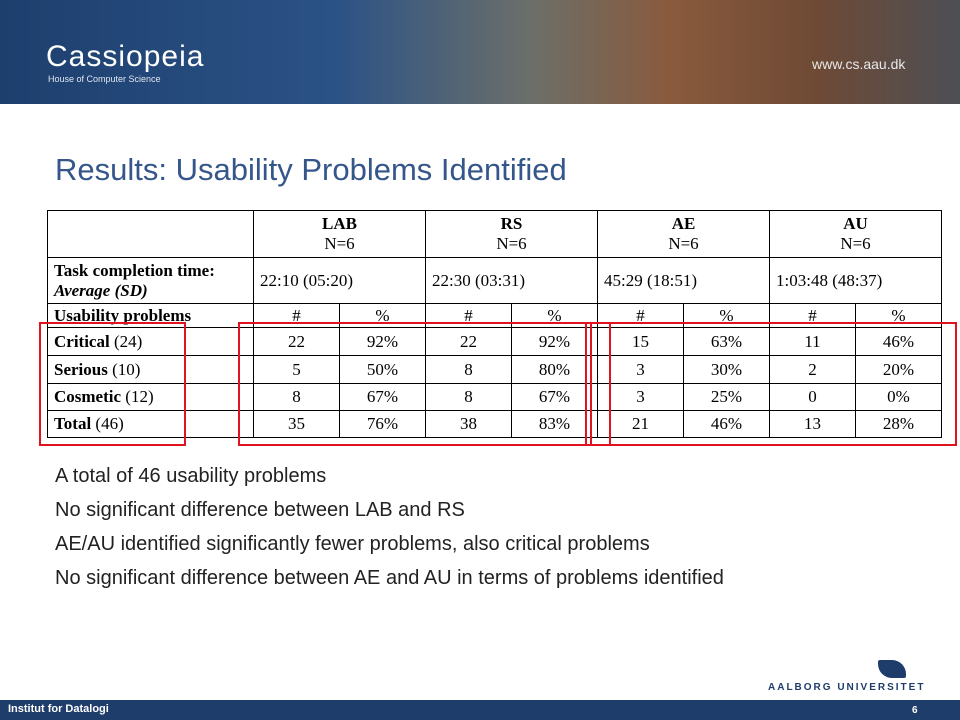 The width and height of the screenshot is (960, 720). I want to click on cell: 38, so click(468, 424).